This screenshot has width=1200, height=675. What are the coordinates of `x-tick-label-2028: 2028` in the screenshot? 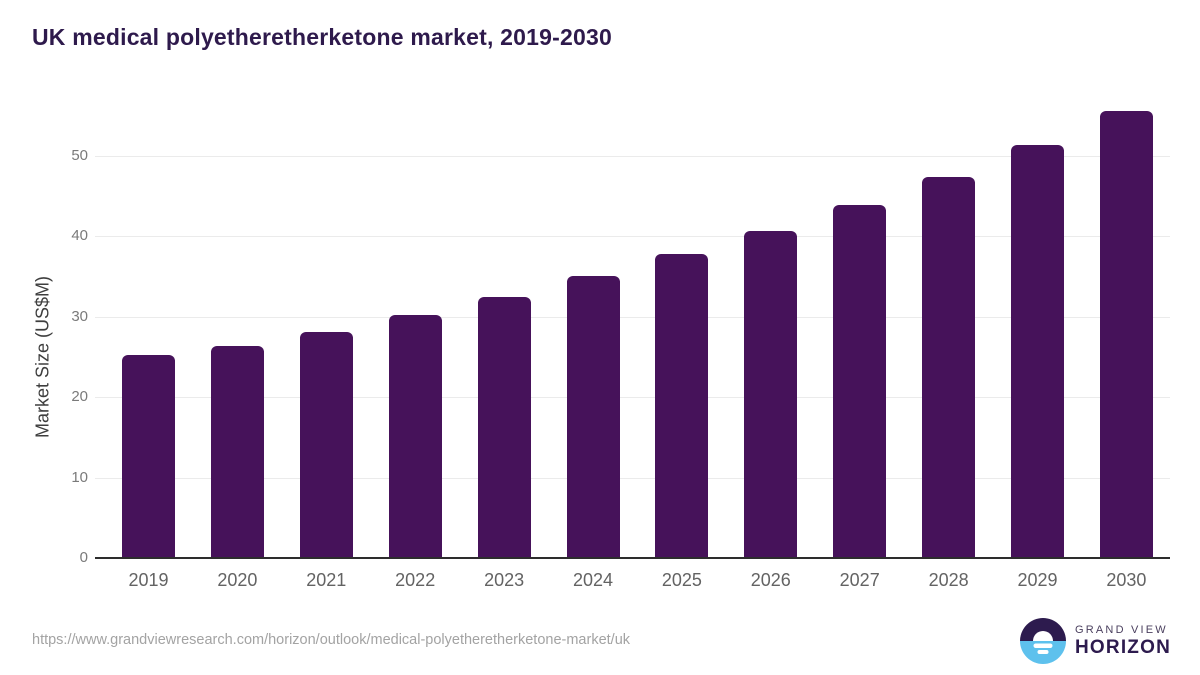 It's located at (948, 580).